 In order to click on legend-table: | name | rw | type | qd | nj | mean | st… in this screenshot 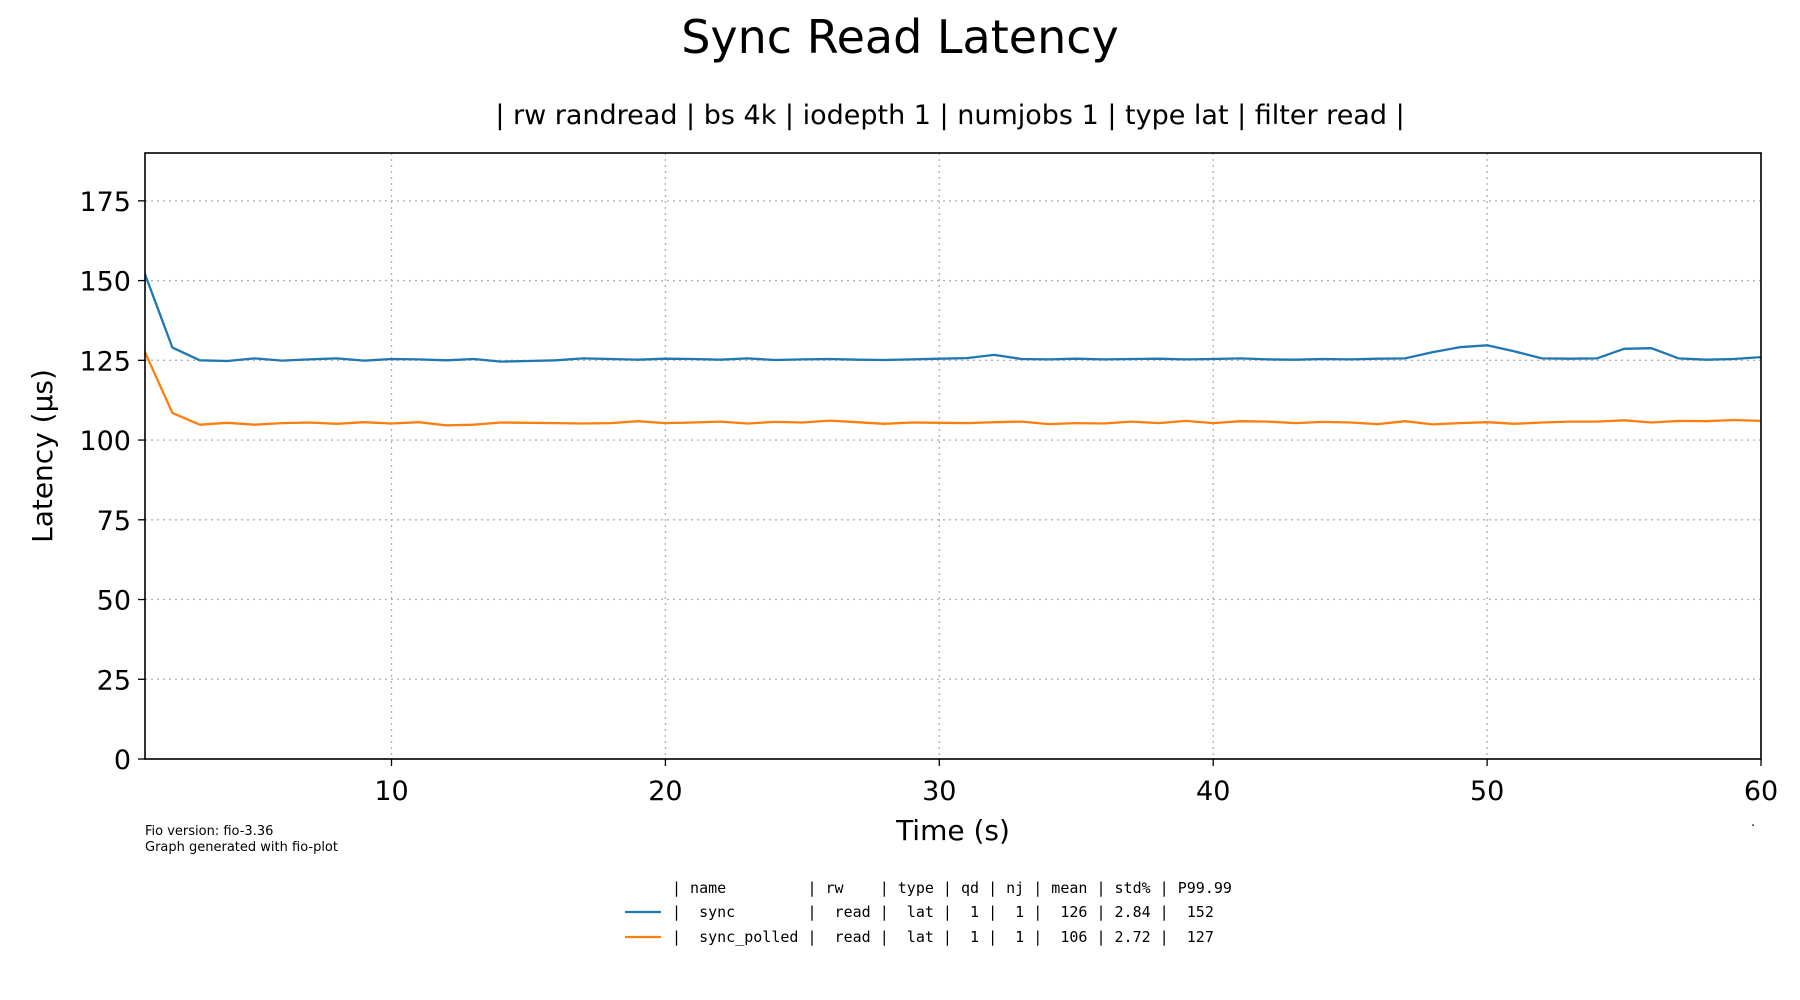, I will do `click(928, 912)`.